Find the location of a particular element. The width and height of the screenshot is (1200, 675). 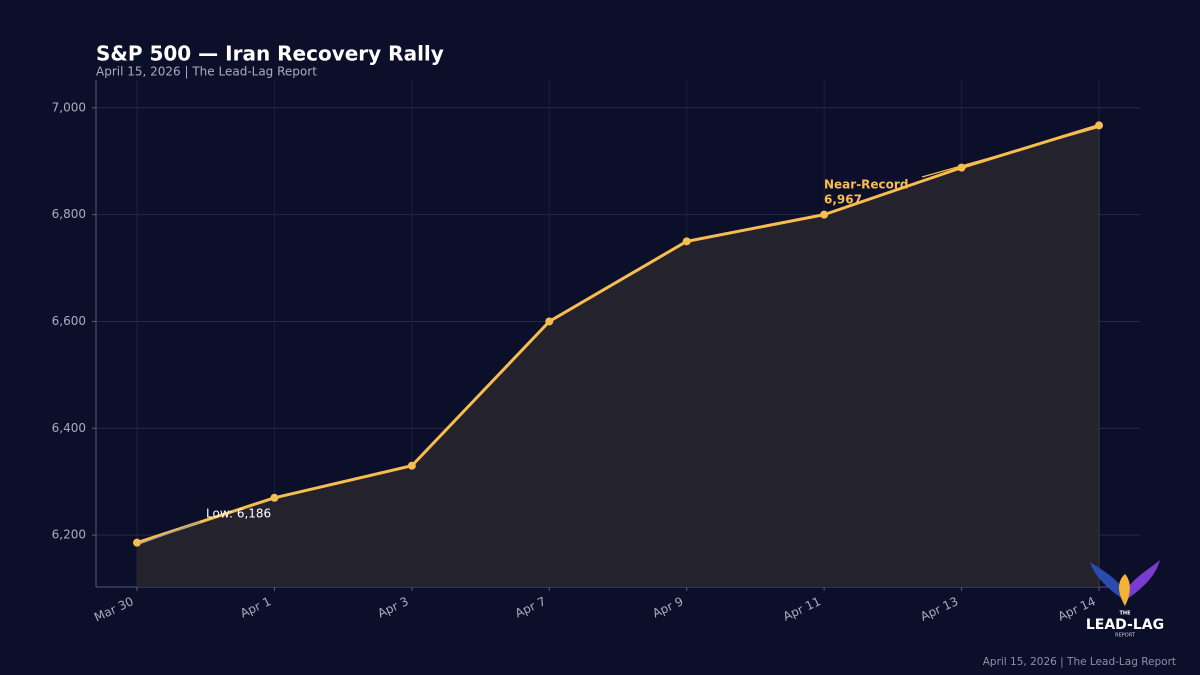

logo-text: REPORT is located at coordinates (1125, 636).